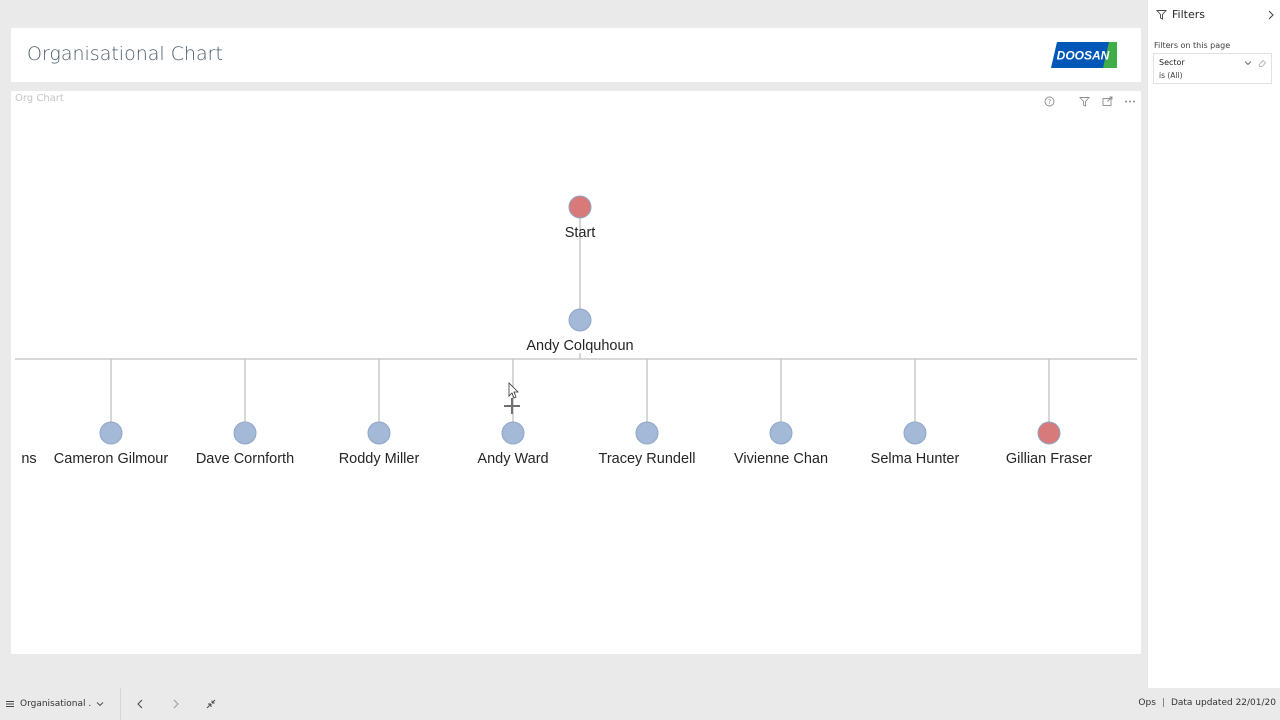  What do you see at coordinates (512, 459) in the screenshot?
I see `node-label: Andy Ward` at bounding box center [512, 459].